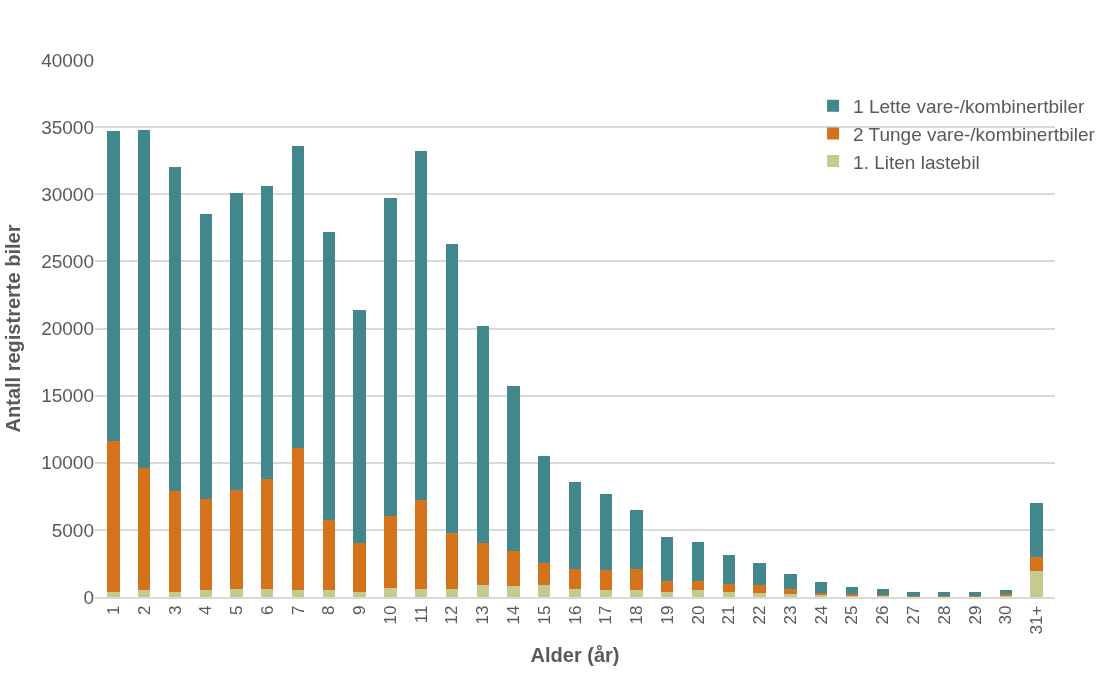 Image resolution: width=1113 pixels, height=675 pixels. Describe the element at coordinates (67, 262) in the screenshot. I see `y-tick-label: 25000` at that location.